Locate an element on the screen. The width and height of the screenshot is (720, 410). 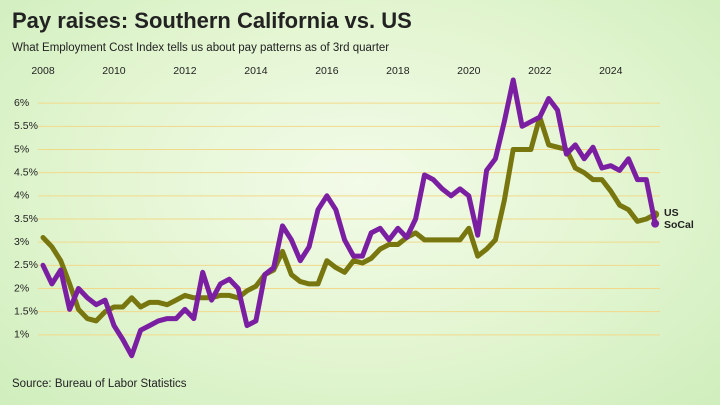
x-tick-label: 2016 is located at coordinates (327, 71).